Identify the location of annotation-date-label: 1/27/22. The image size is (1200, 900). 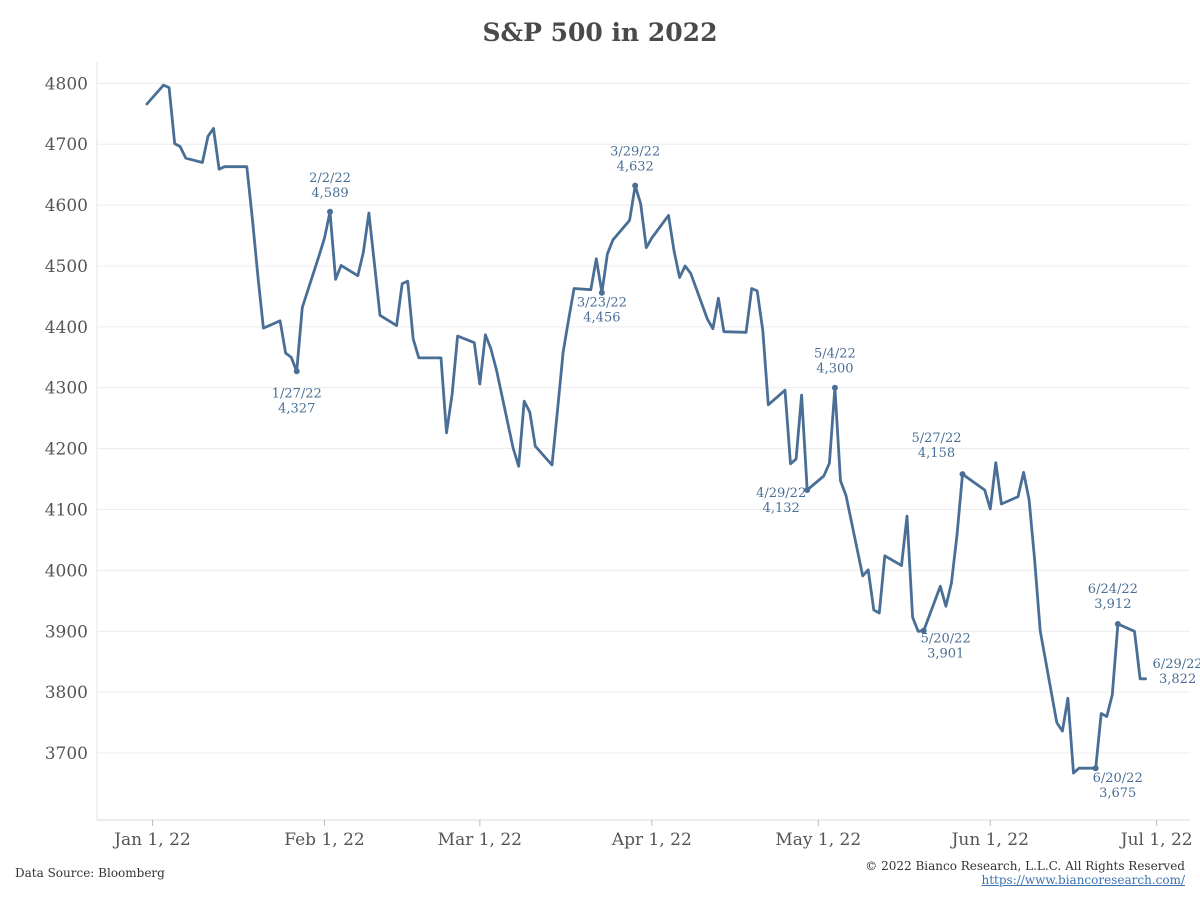
(297, 393).